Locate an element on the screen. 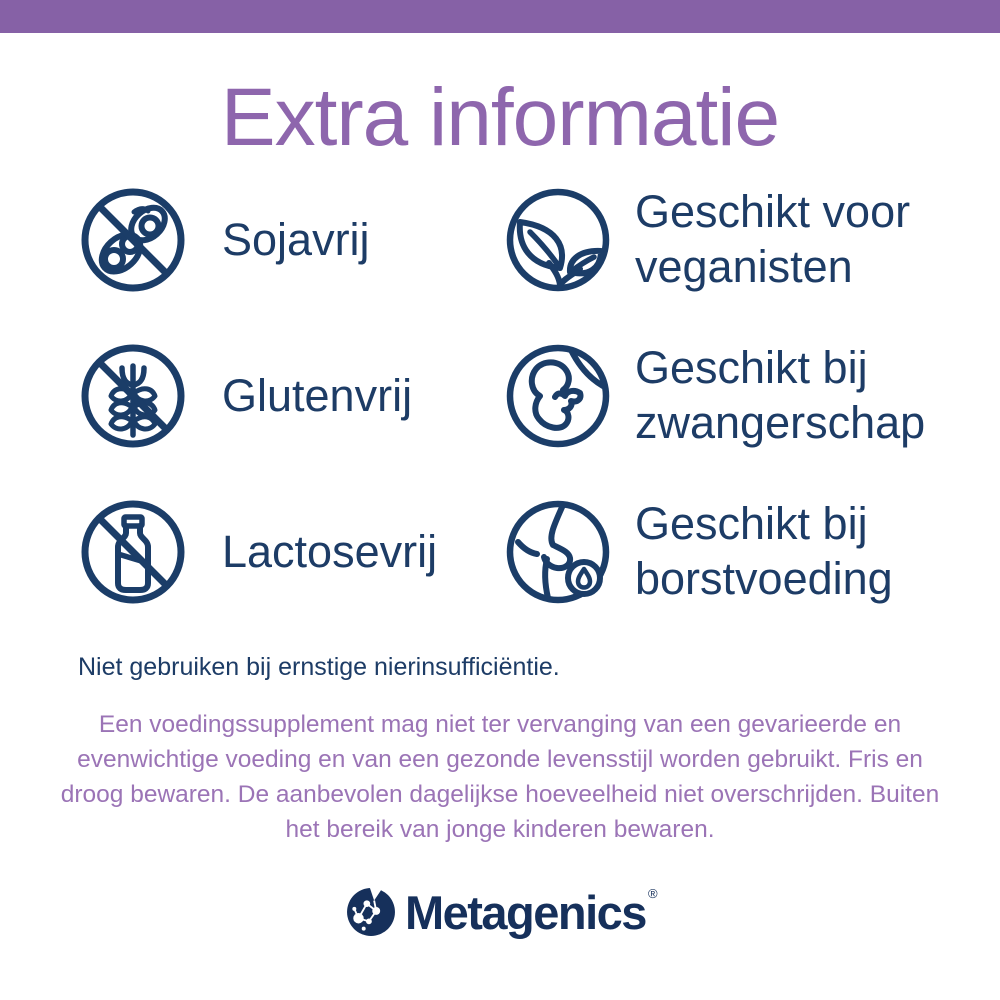 The image size is (1000, 1000). feature-label: Geschikt voor veganisten is located at coordinates (773, 239).